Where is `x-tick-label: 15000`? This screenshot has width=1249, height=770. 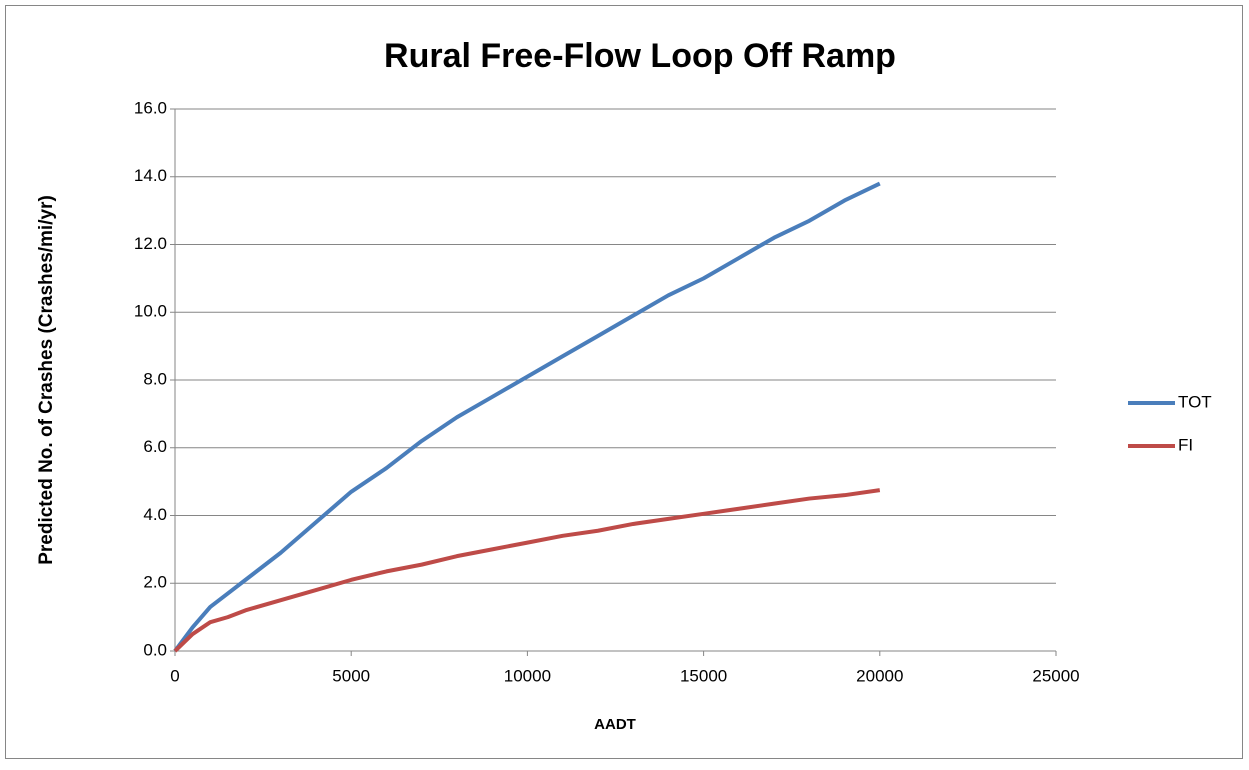
x-tick-label: 15000 is located at coordinates (703, 675).